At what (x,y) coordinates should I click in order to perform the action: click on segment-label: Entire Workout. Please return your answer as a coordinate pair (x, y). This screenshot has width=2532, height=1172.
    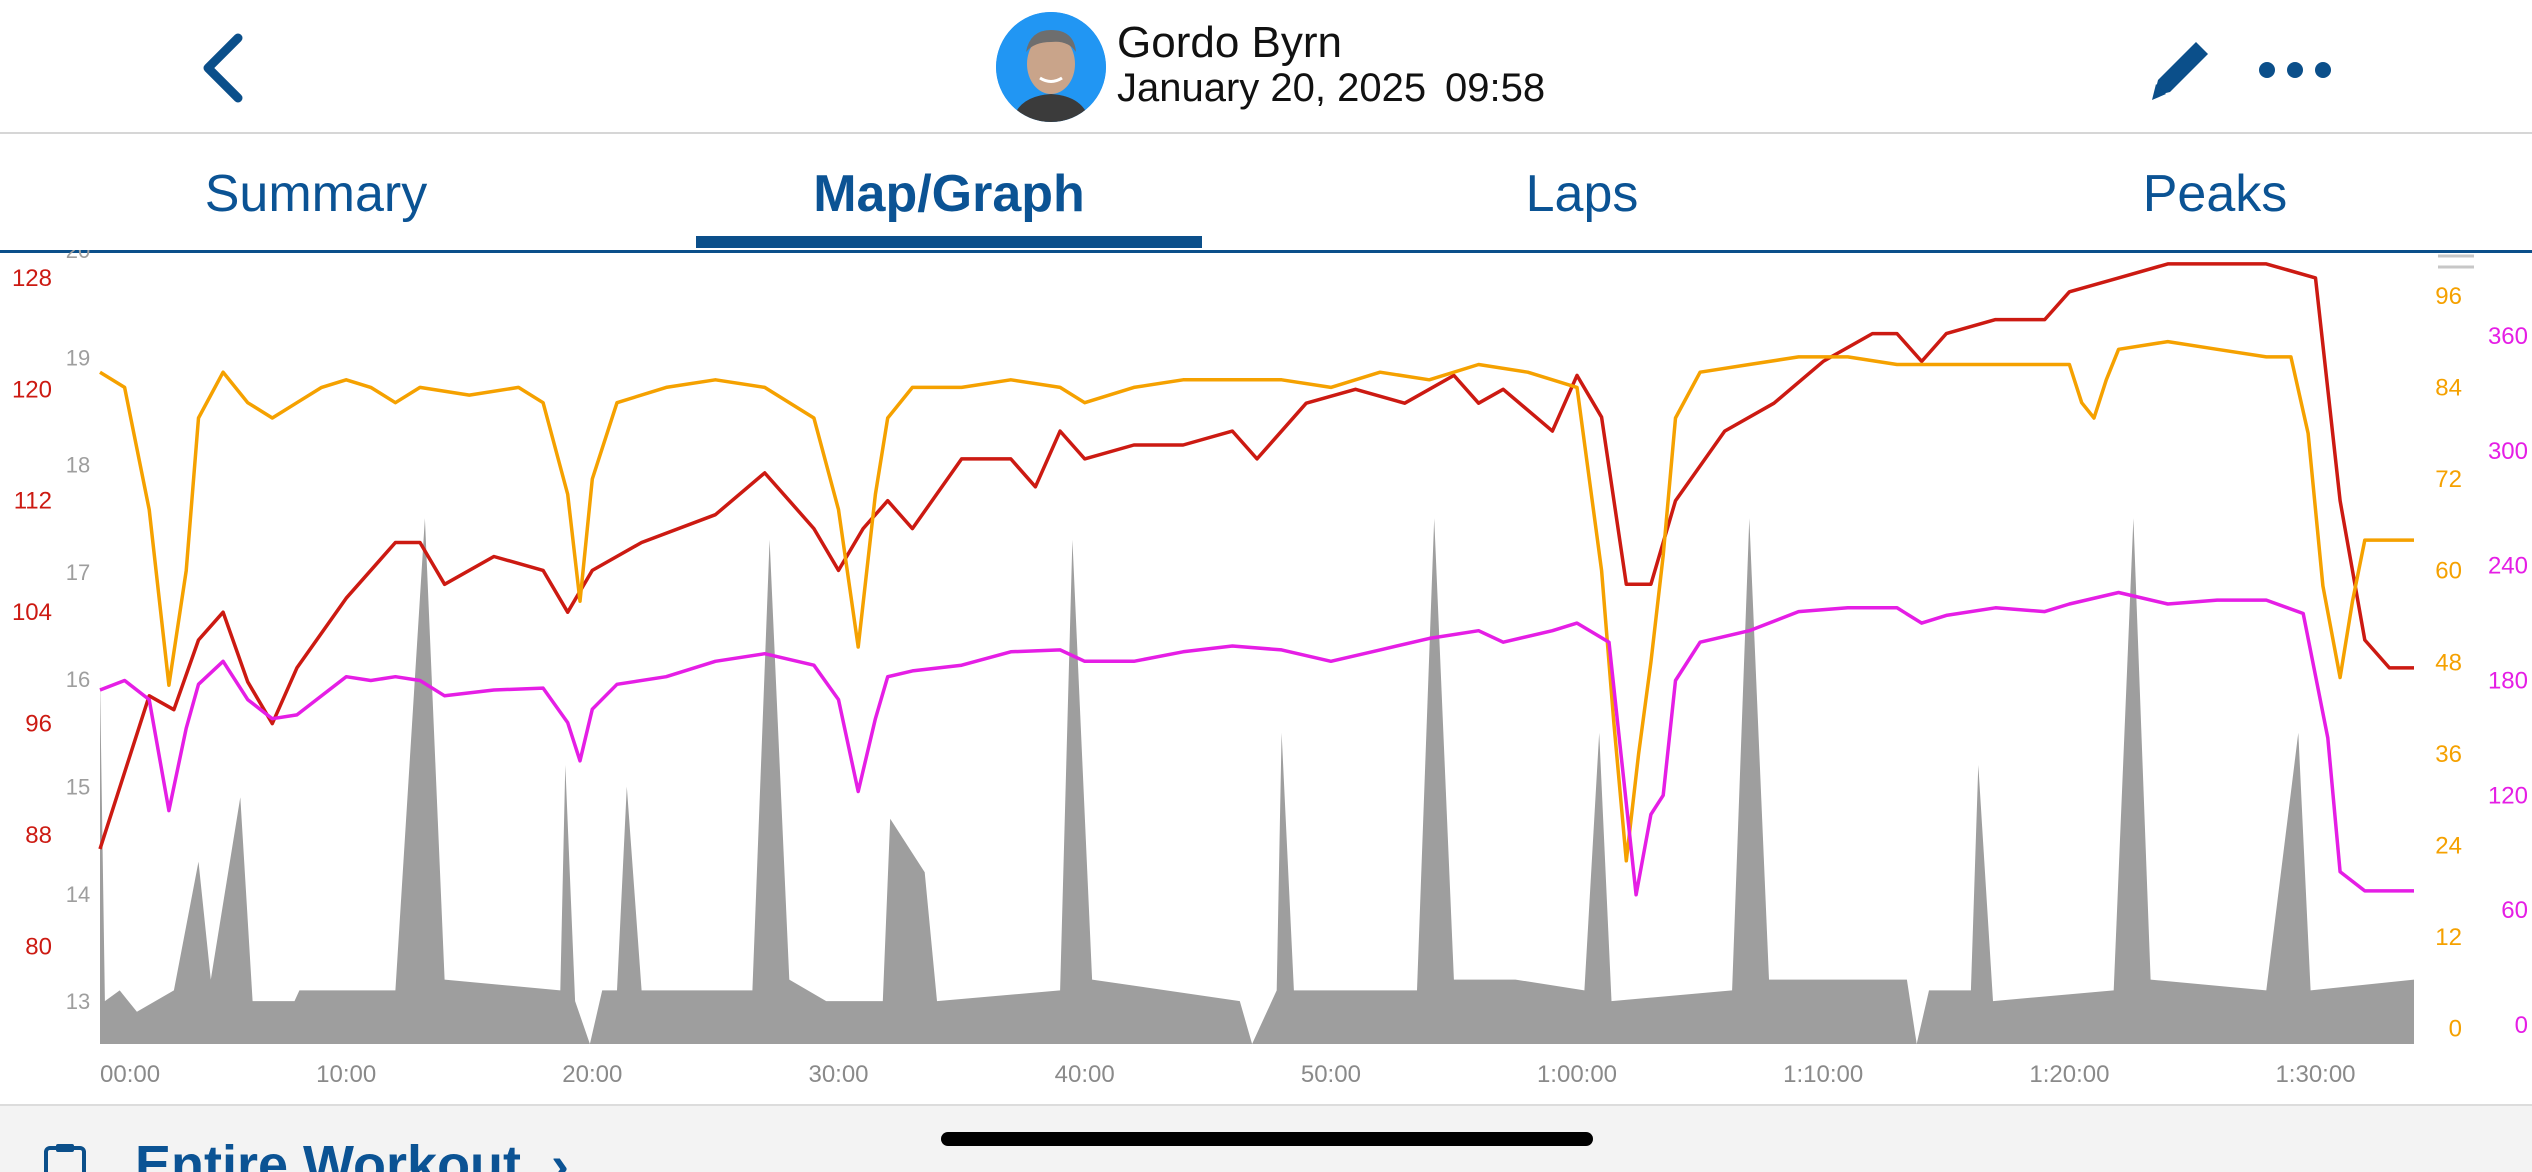
    Looking at the image, I should click on (328, 1153).